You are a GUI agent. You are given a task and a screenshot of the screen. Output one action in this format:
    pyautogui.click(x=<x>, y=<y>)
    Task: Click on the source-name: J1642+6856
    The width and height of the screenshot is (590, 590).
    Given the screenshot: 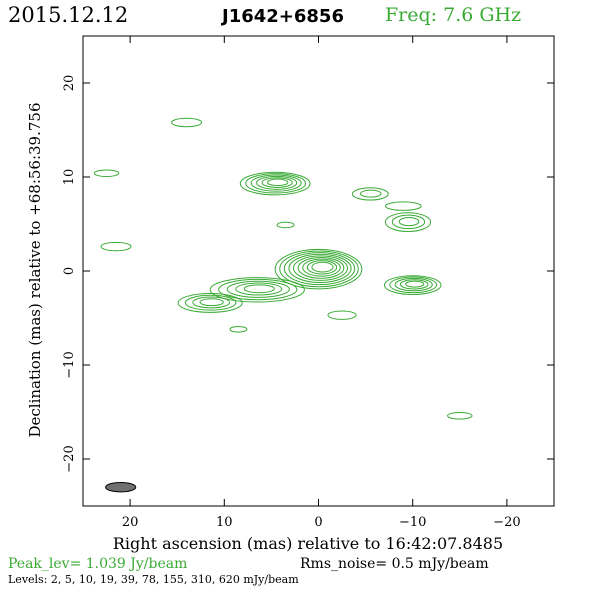 What is the action you would take?
    pyautogui.click(x=283, y=16)
    